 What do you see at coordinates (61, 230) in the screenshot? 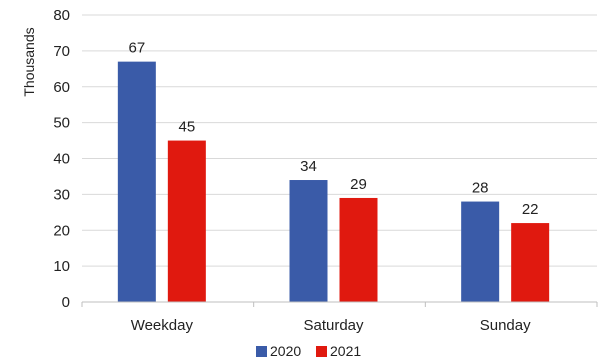
I see `y-tick-label: 20` at bounding box center [61, 230].